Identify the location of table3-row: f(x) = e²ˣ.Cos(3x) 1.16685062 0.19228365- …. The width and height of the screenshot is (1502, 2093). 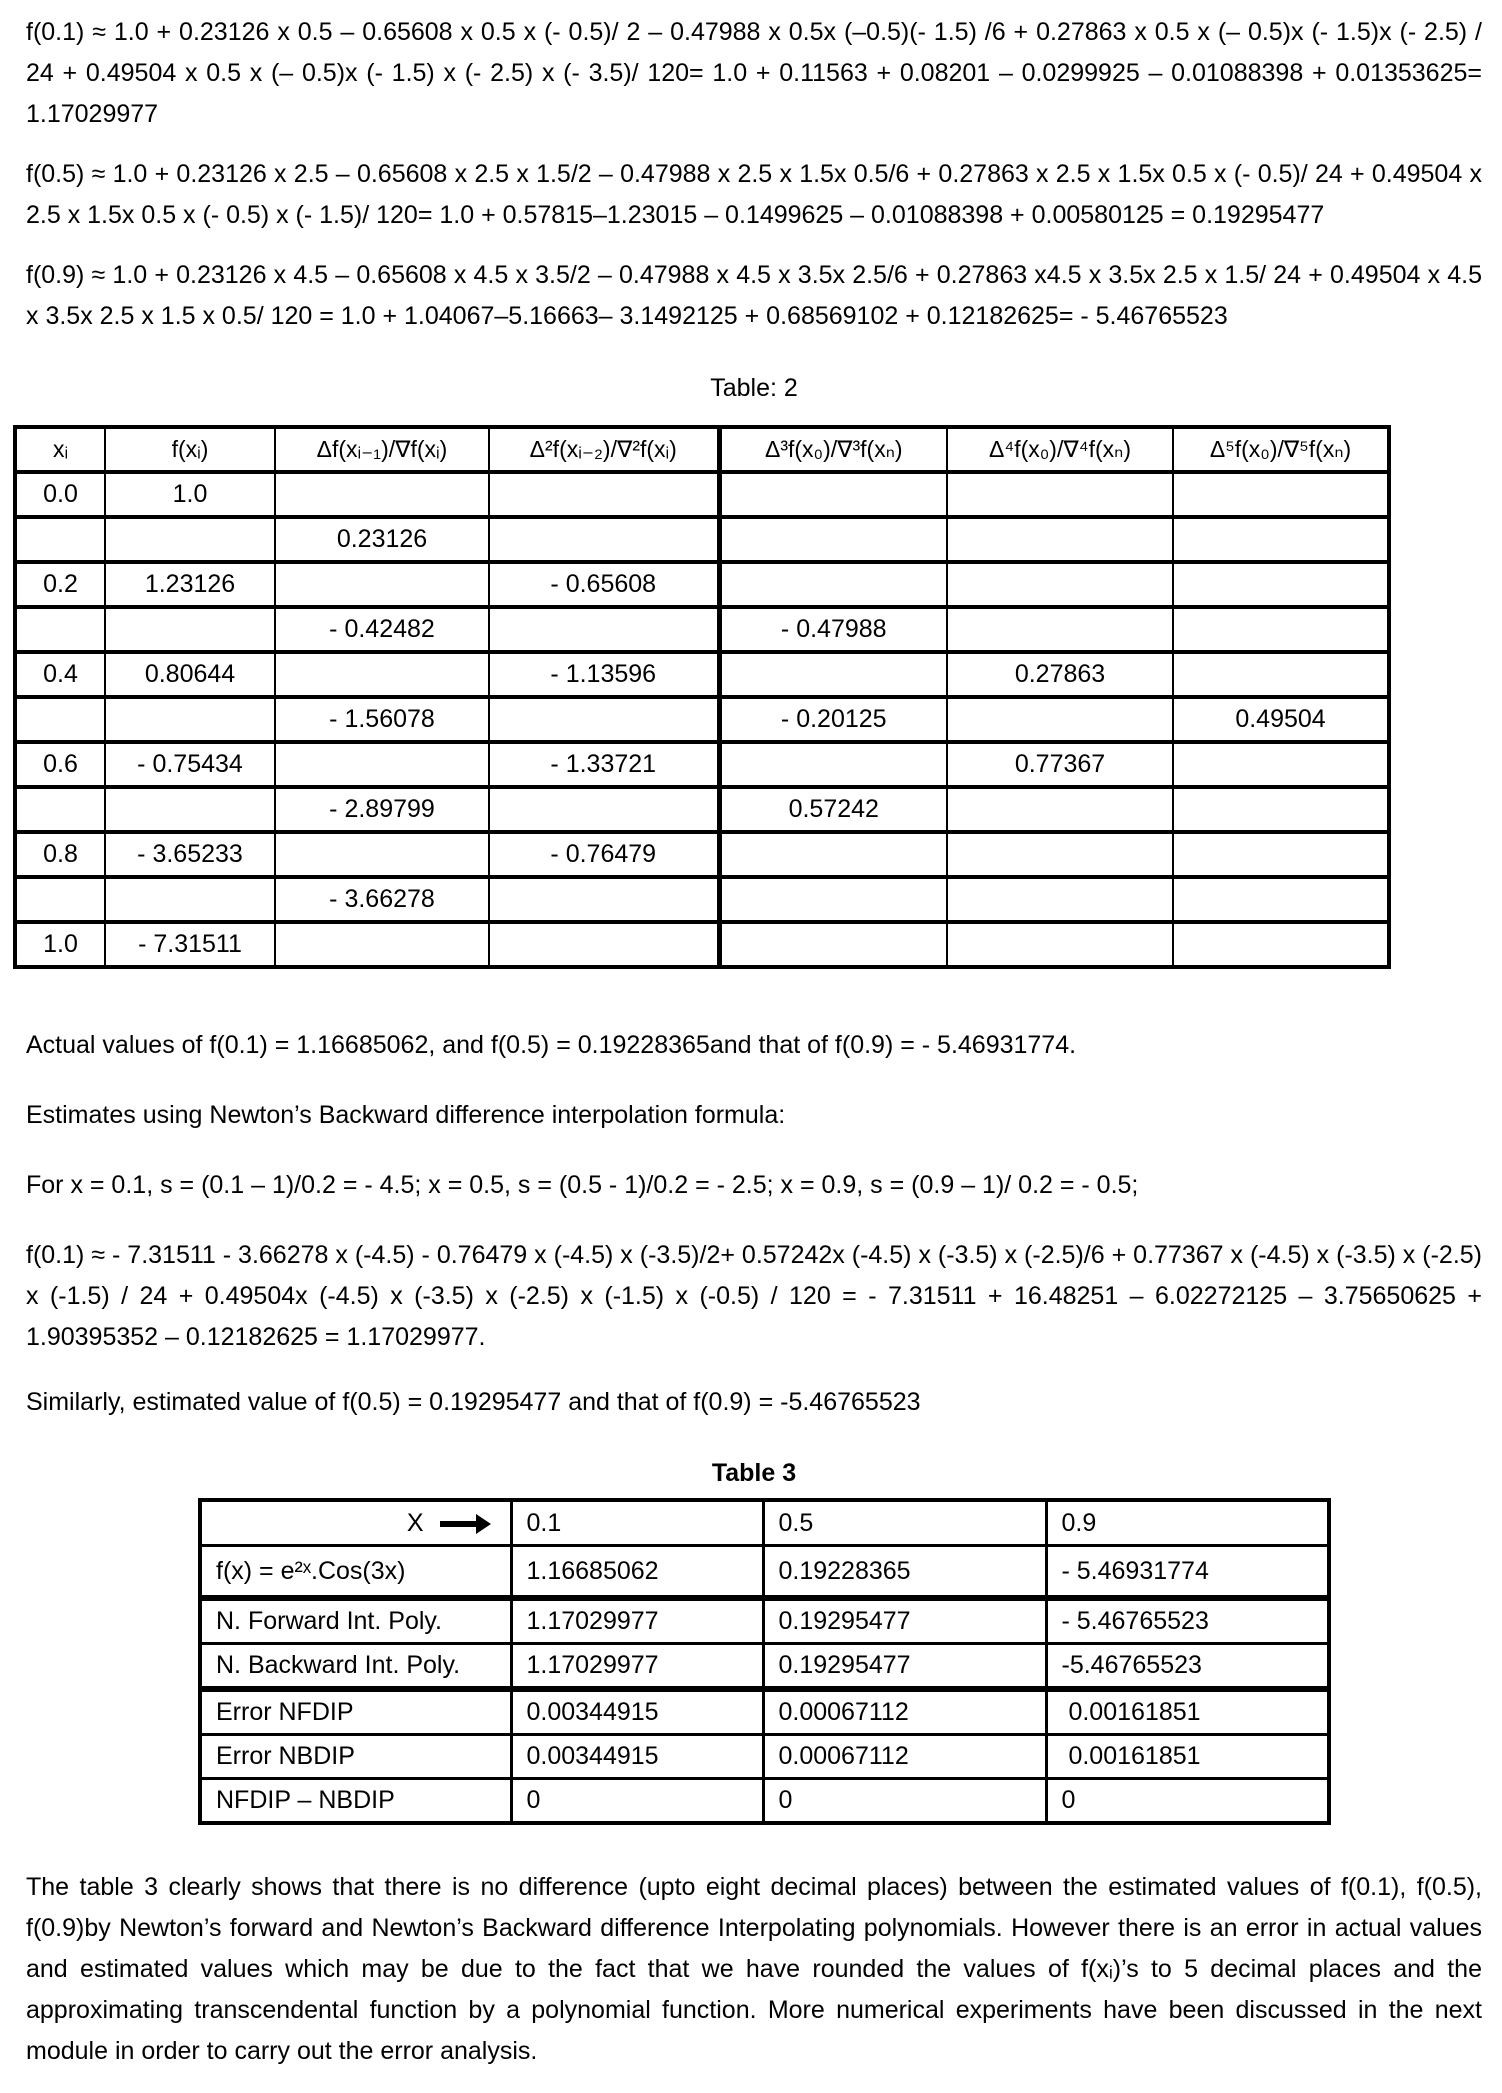
(764, 1572).